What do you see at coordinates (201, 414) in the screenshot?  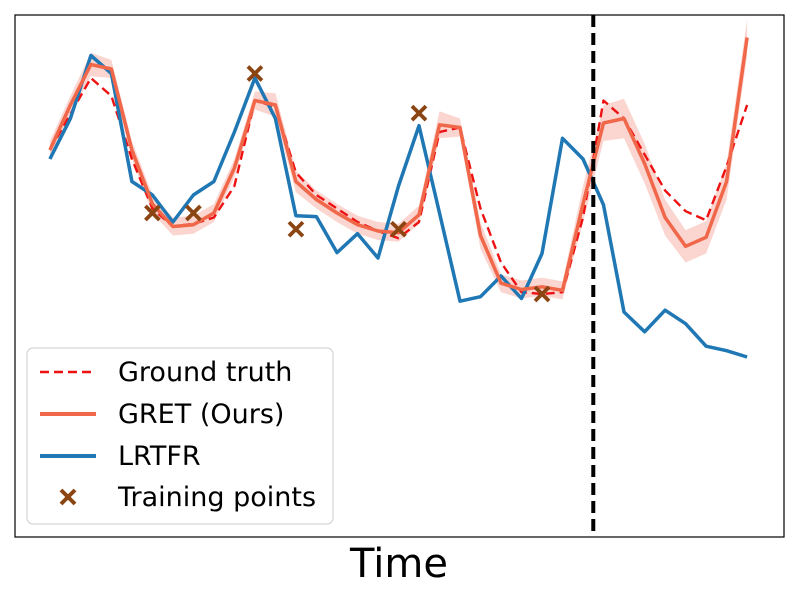 I see `legend-gret-label: GRET (Ours)` at bounding box center [201, 414].